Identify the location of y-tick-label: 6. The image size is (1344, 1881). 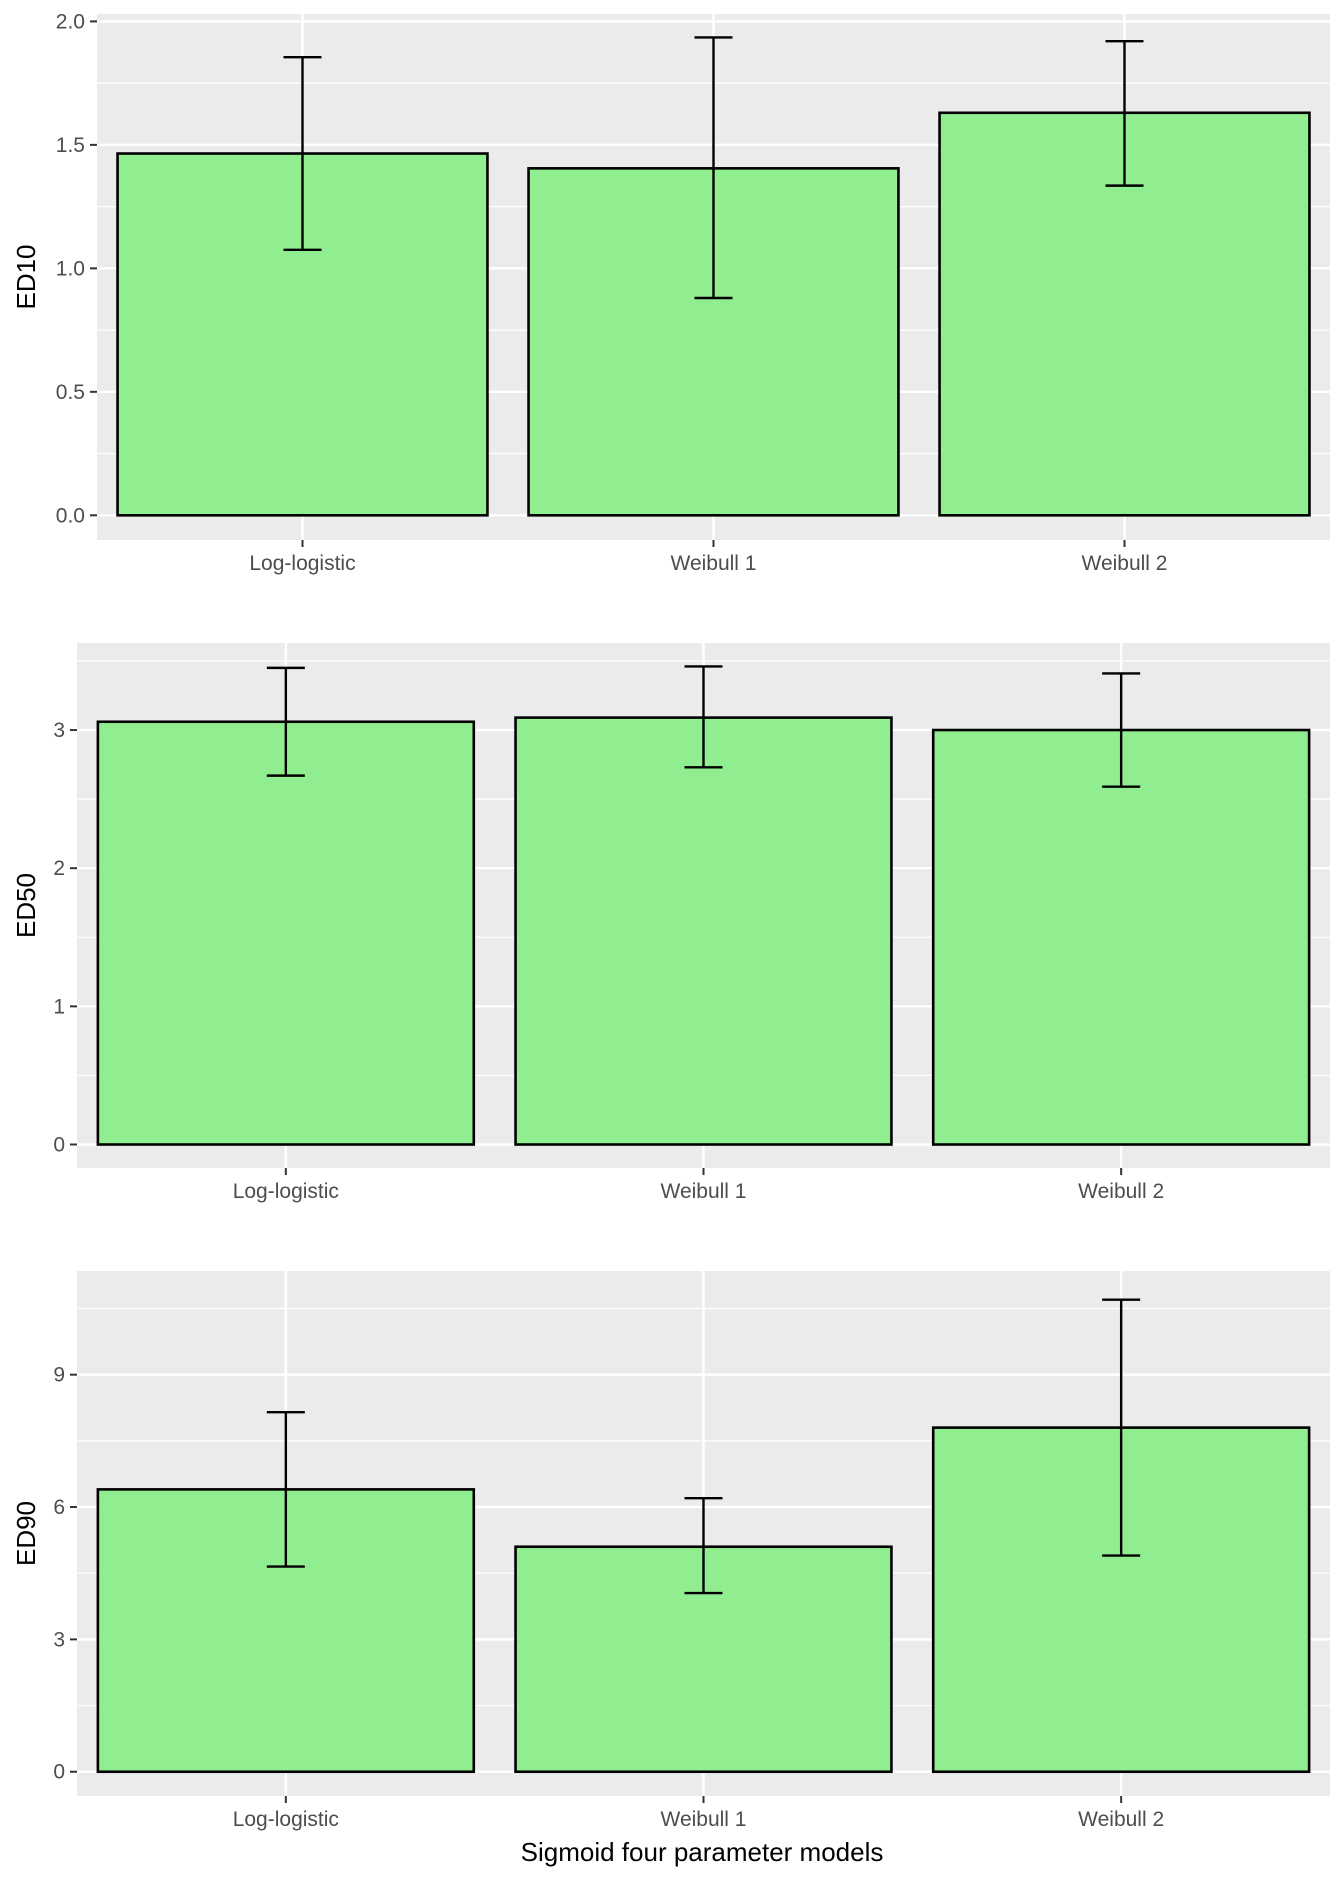
(59, 1507).